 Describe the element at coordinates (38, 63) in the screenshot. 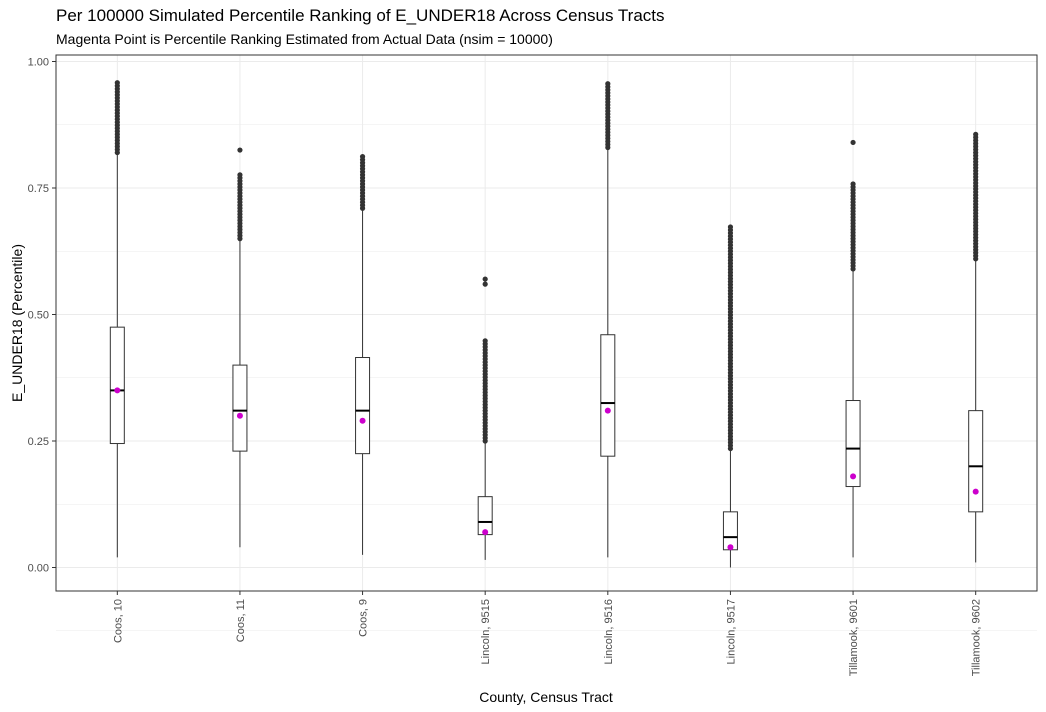

I see `y-tick-label: 1.00` at that location.